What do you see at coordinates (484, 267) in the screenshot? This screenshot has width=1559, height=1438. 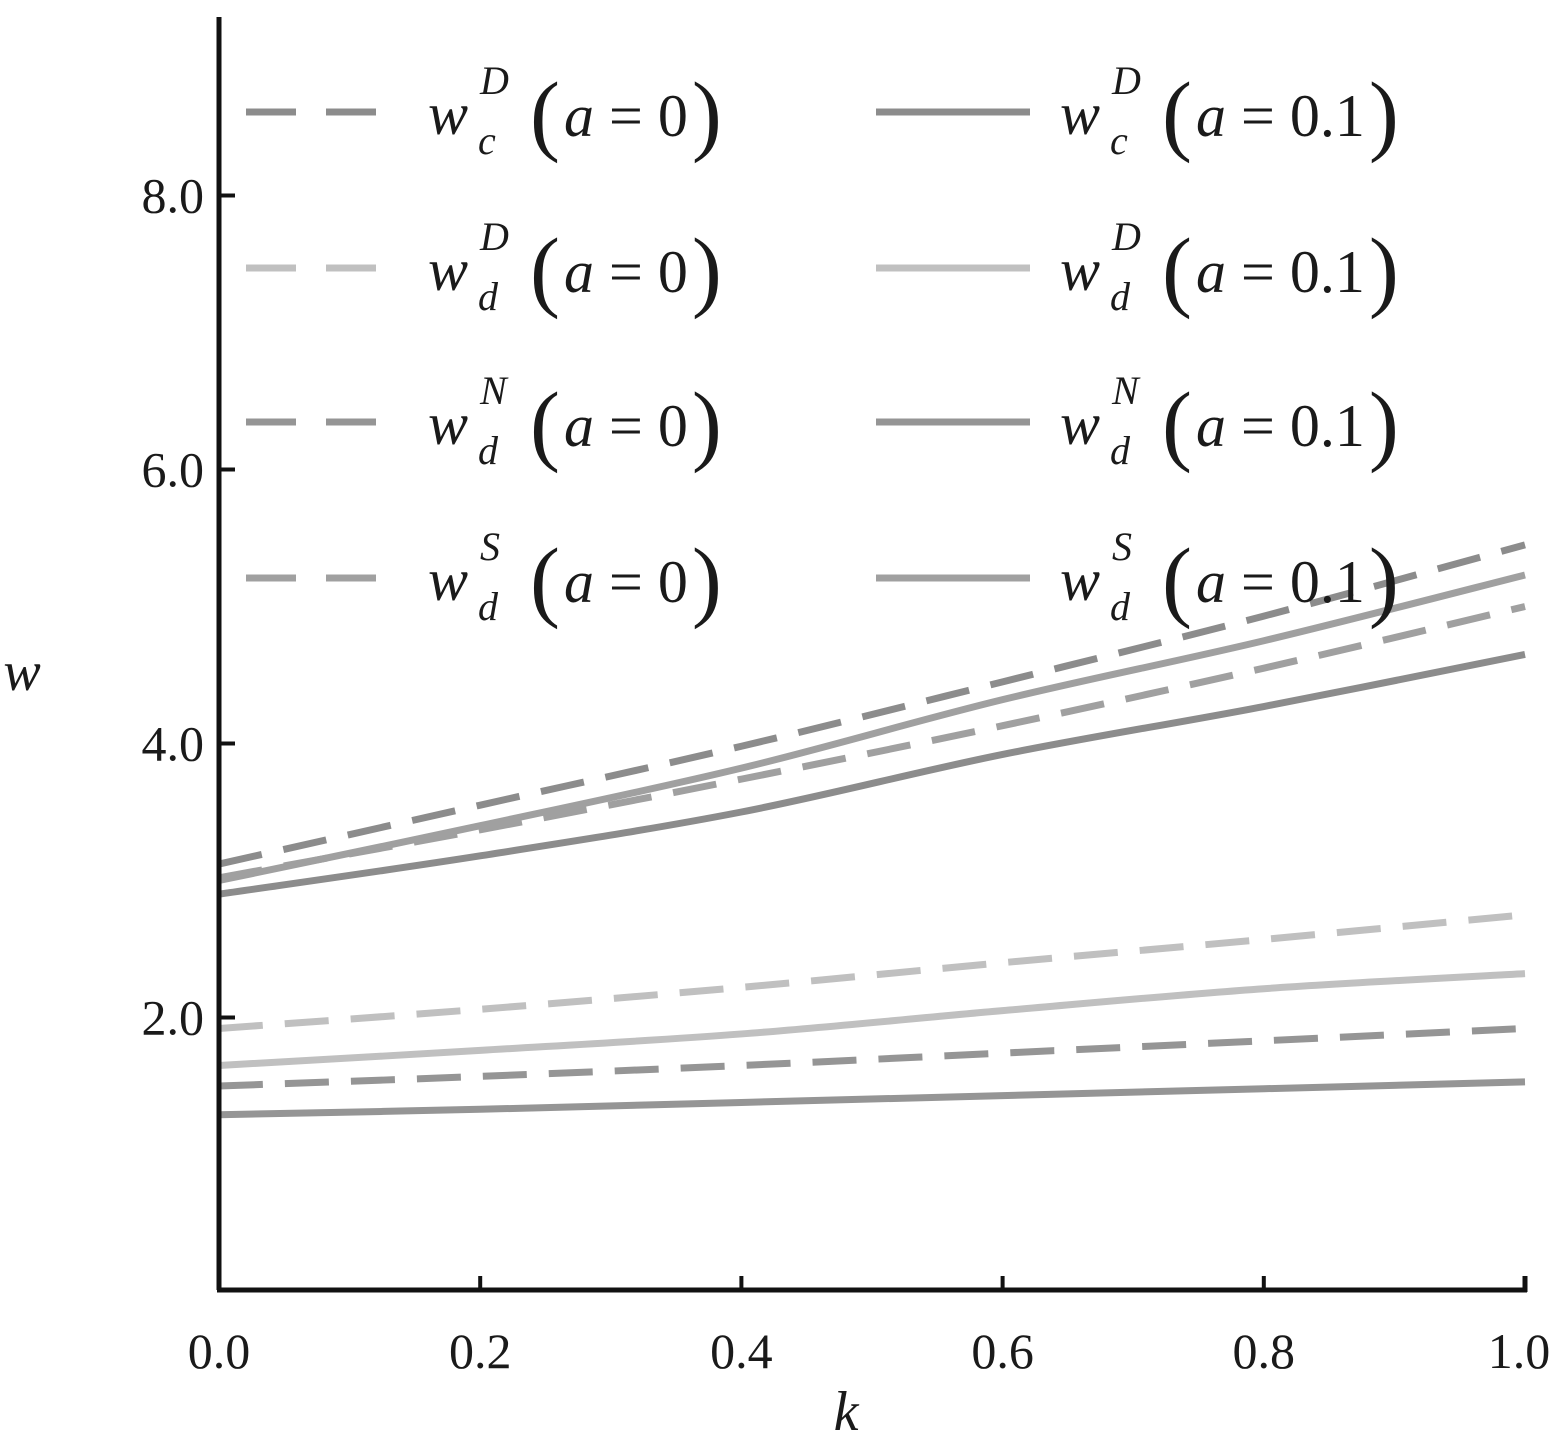 I see `legend-item: wDd (a = 0)` at bounding box center [484, 267].